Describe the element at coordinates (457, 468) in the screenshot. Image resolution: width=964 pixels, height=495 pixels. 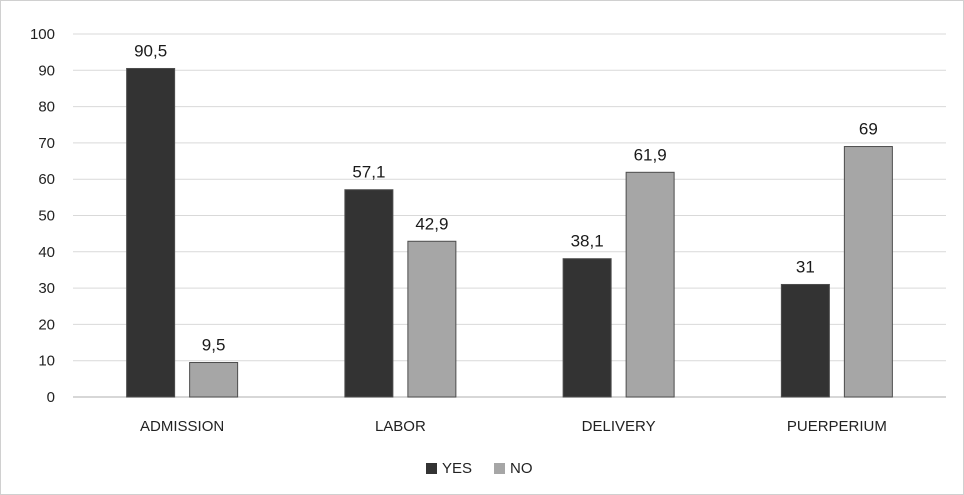
I see `legend-label-yes: YES` at that location.